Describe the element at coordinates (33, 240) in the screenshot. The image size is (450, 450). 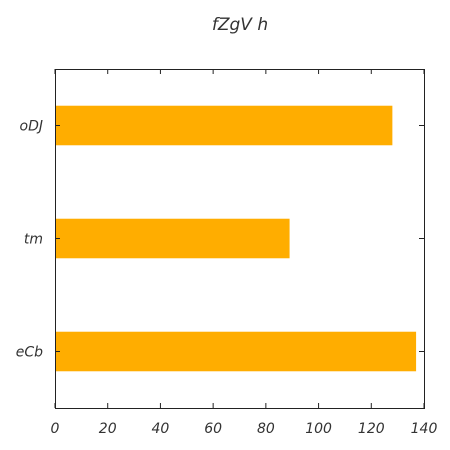
I see `y-tick-label-tm: tm` at that location.